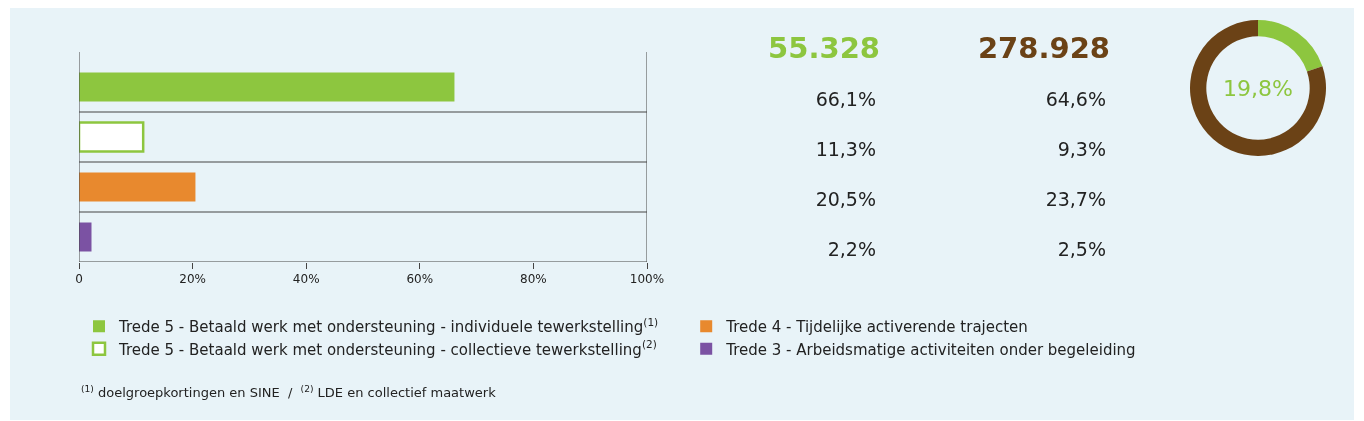 The width and height of the screenshot is (1364, 421). What do you see at coordinates (306, 279) in the screenshot?
I see `x-tick-label: 40%` at bounding box center [306, 279].